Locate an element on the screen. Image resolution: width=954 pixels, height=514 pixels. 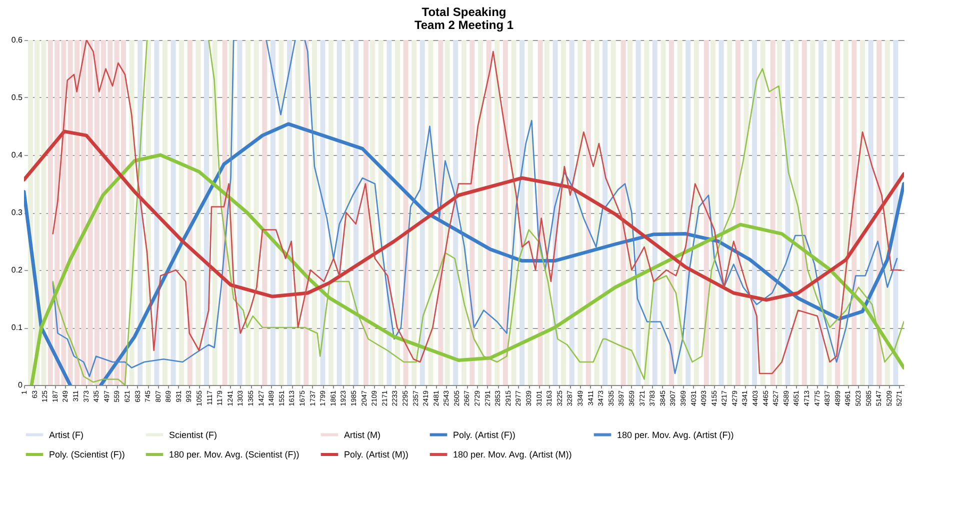
legend-label: Poly. (Scientist (F)) is located at coordinates (87, 455).